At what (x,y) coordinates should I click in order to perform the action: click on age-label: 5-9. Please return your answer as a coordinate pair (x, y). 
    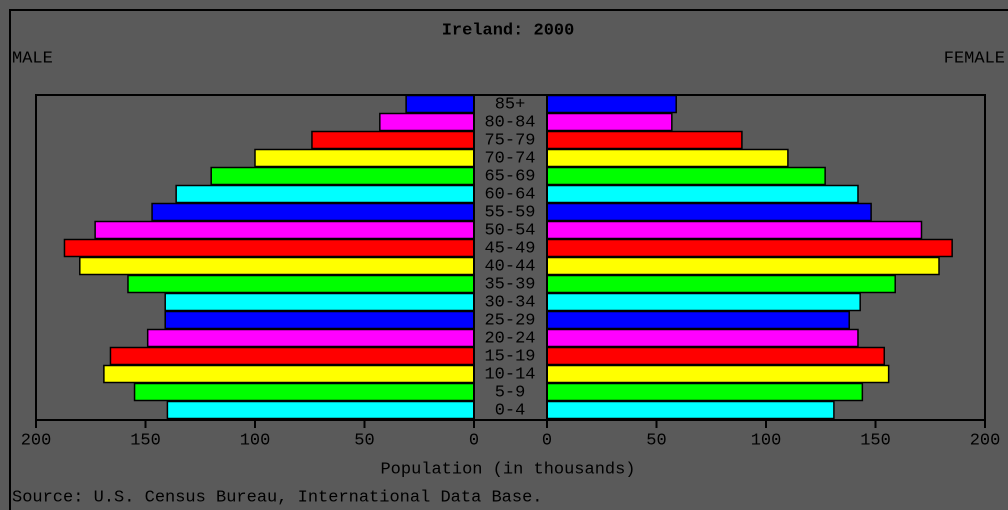
    Looking at the image, I should click on (510, 392).